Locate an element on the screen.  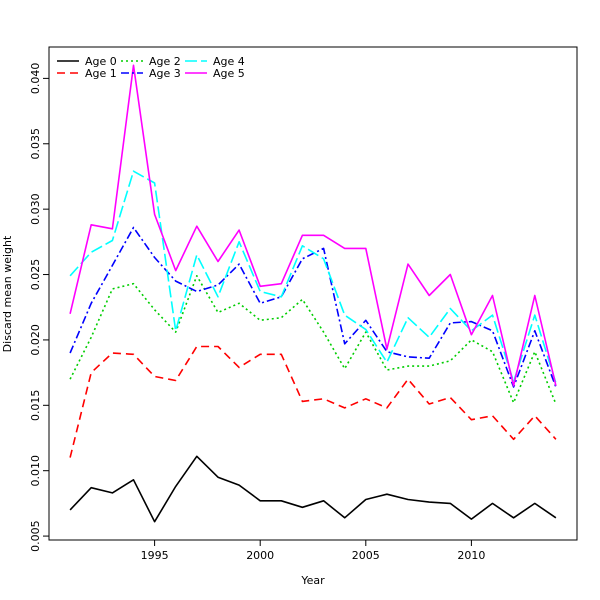
legend-label: Age 3 is located at coordinates (165, 73).